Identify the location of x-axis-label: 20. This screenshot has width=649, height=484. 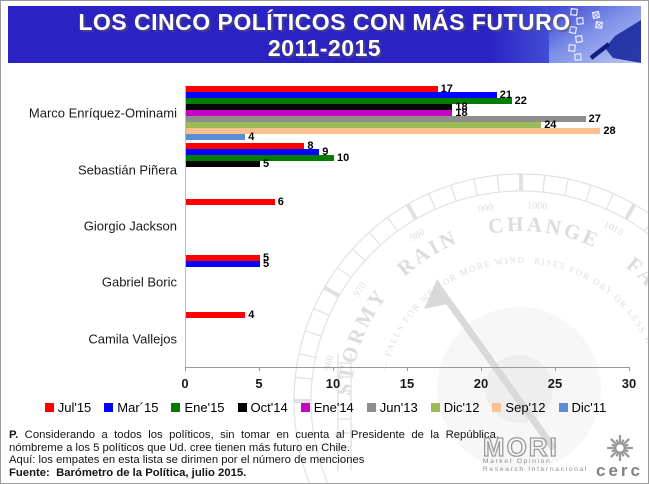
(481, 383).